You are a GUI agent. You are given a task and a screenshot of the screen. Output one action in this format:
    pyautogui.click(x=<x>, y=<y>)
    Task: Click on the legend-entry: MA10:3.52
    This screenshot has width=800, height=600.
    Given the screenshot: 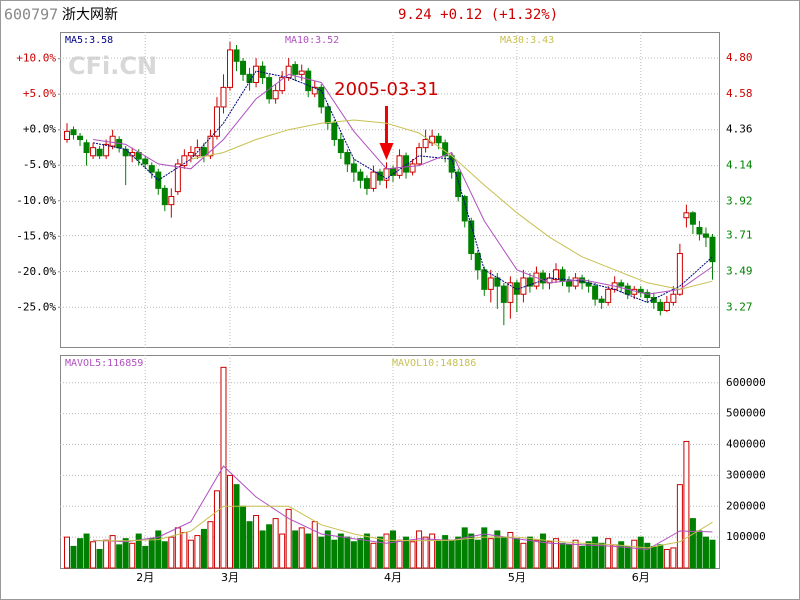 What is the action you would take?
    pyautogui.click(x=312, y=40)
    